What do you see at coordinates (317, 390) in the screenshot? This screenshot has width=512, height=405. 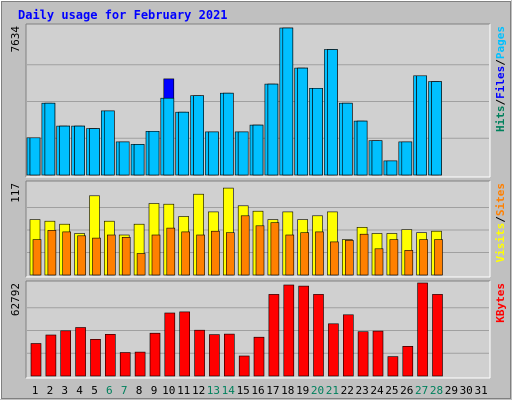 I see `x-tick-label-day-20: 20` at bounding box center [317, 390].